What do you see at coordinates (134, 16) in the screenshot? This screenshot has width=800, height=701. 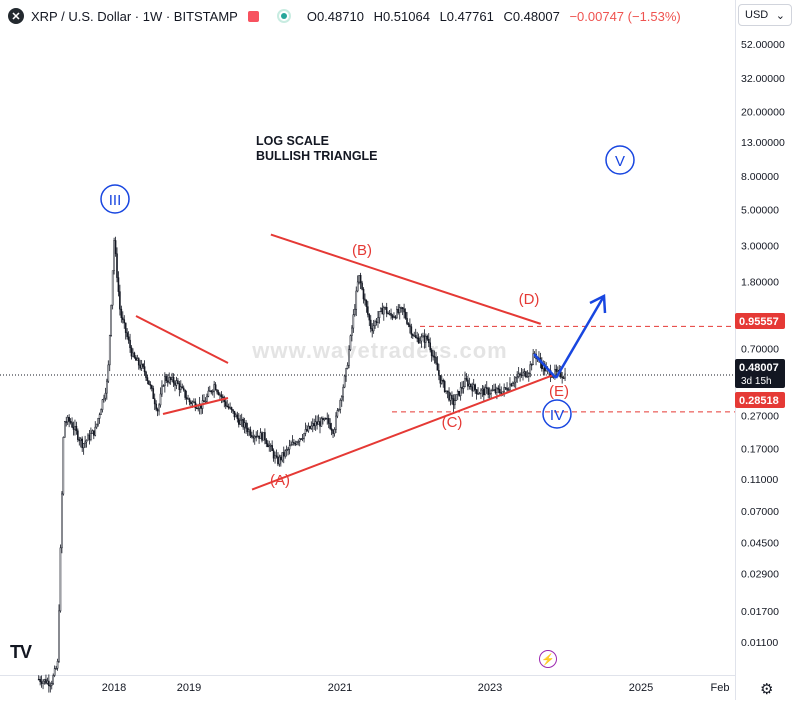 I see `symbol-title: XRP / U.S. Dollar · 1W · BITSTAMP` at bounding box center [134, 16].